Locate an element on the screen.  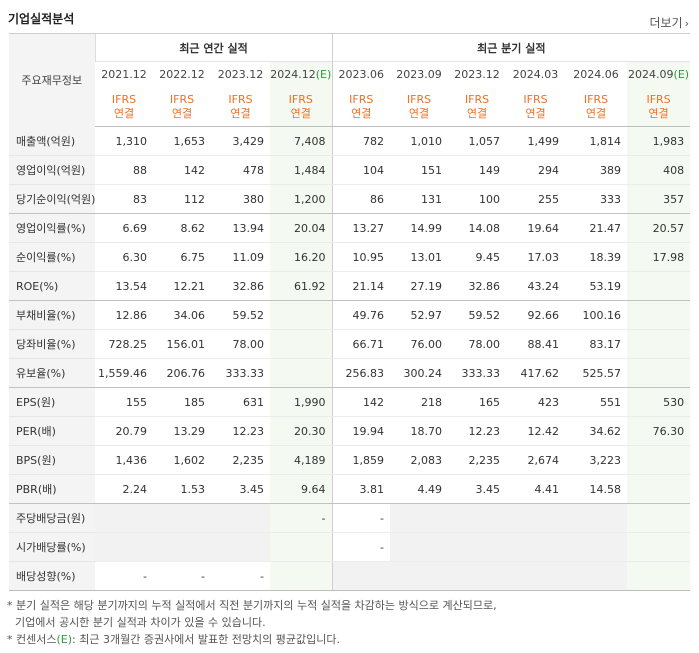
table-cell: 206.76 is located at coordinates (182, 373).